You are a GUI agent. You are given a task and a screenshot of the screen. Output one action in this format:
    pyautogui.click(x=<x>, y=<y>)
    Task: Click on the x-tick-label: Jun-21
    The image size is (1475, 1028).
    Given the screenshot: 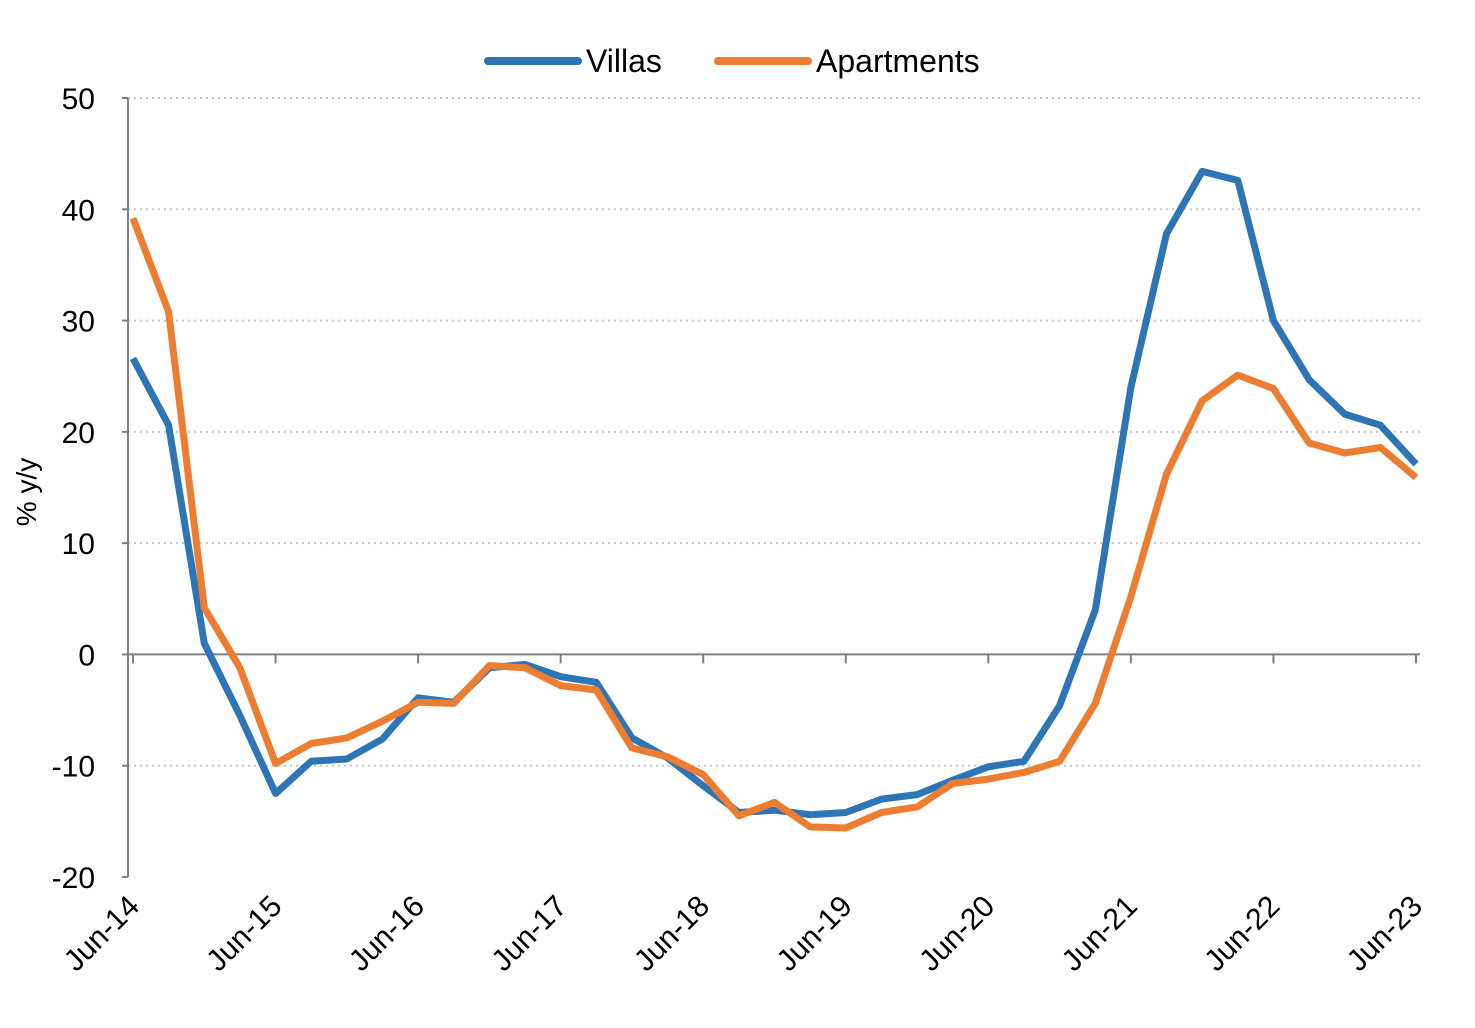 What is the action you would take?
    pyautogui.click(x=1100, y=934)
    